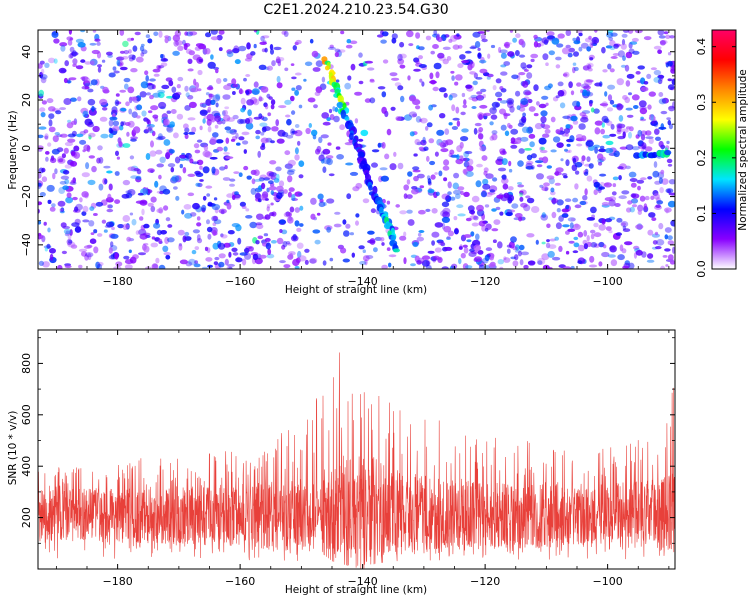 The image size is (750, 600). Describe the element at coordinates (363, 581) in the screenshot. I see `x-tick-label: −140` at that location.